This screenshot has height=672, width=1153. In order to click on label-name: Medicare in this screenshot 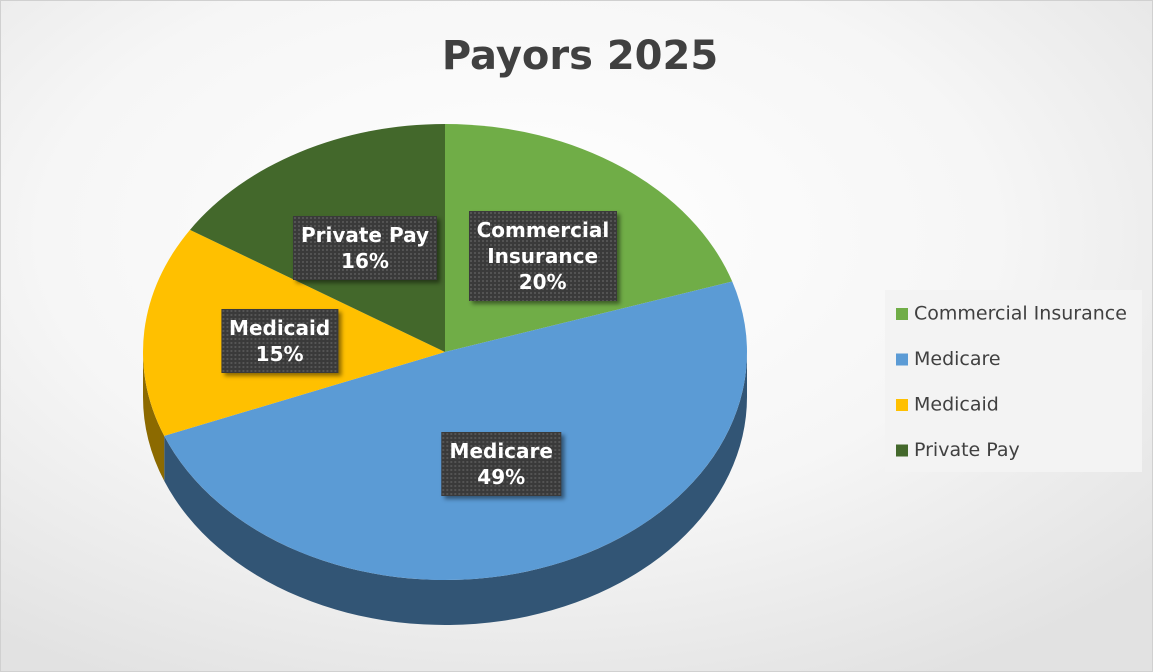, I will do `click(501, 450)`.